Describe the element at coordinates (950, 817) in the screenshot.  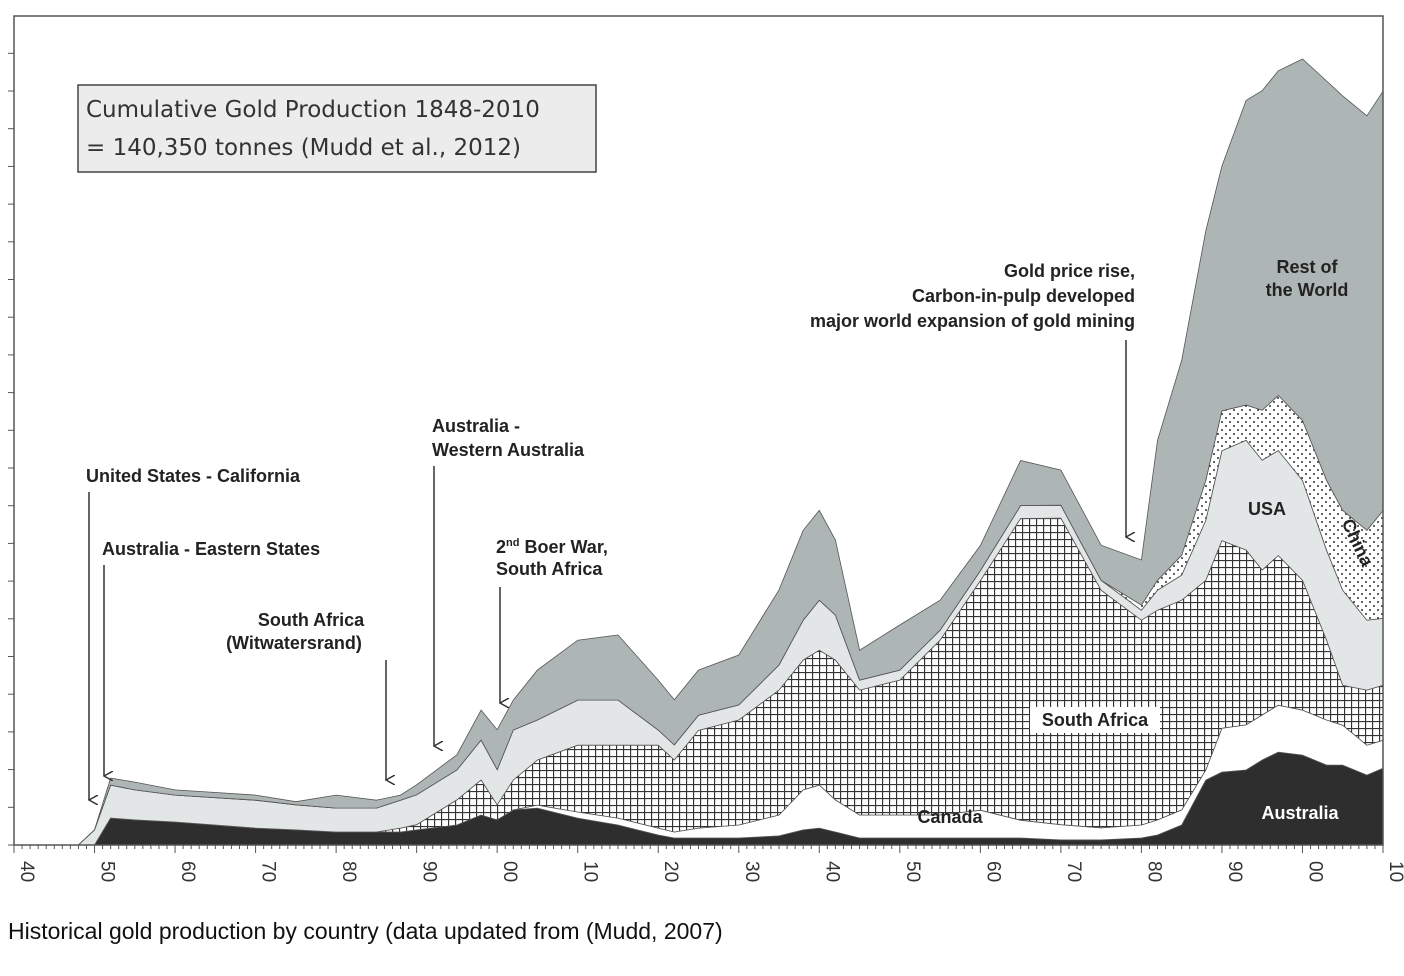
I see `label-canada: Canada` at that location.